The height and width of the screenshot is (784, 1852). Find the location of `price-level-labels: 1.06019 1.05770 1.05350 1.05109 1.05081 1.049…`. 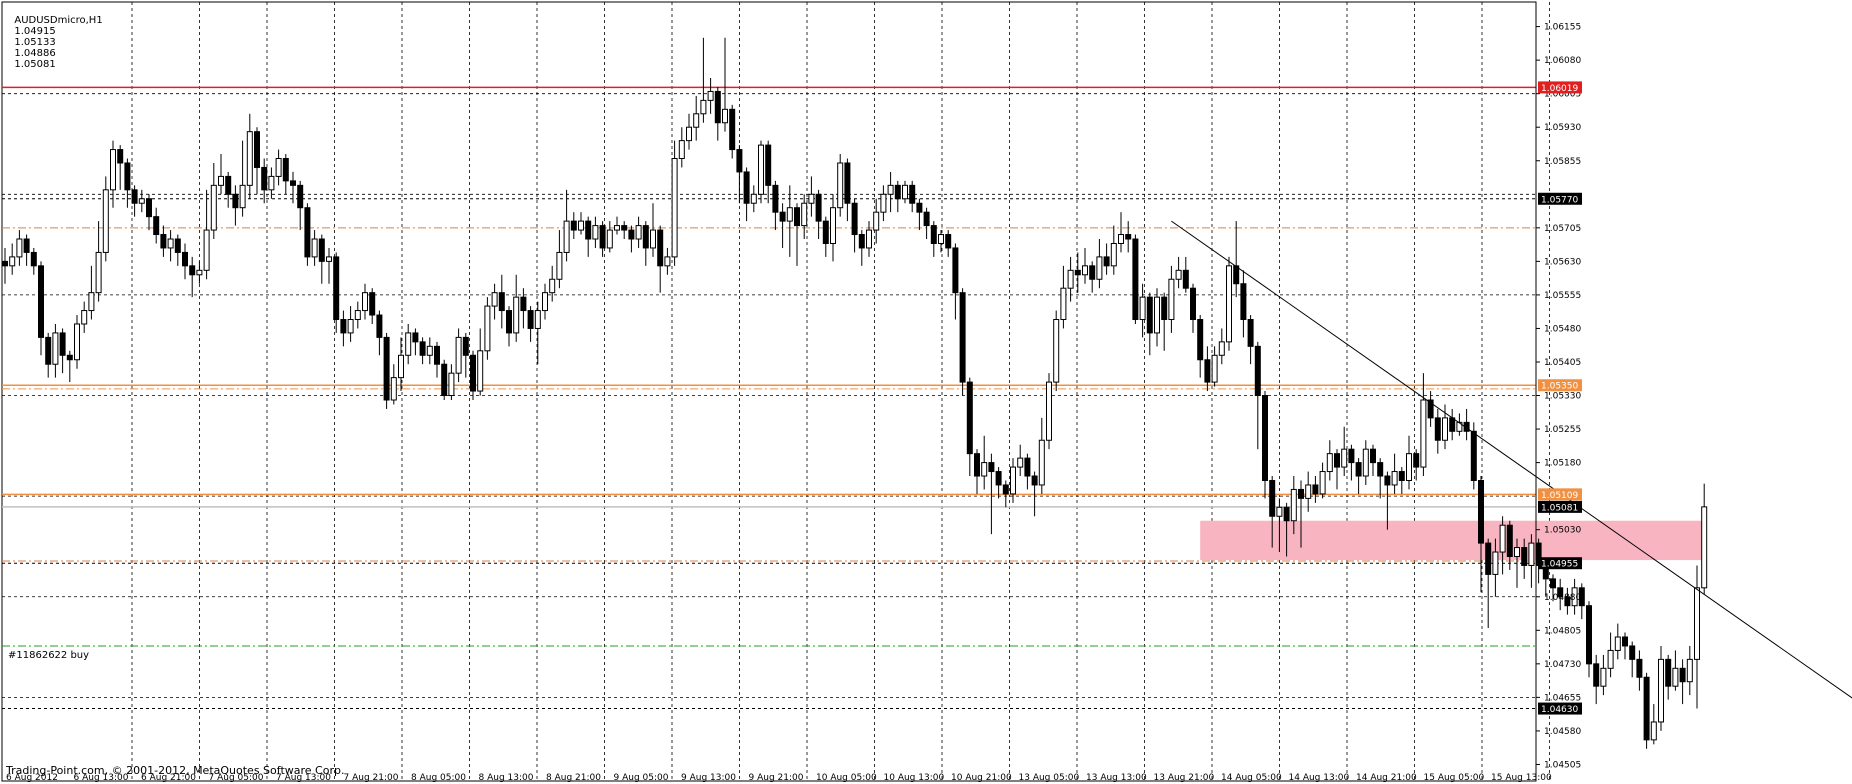

price-level-labels: 1.06019 1.05770 1.05350 1.05109 1.05081 1.049… is located at coordinates (1560, 398).